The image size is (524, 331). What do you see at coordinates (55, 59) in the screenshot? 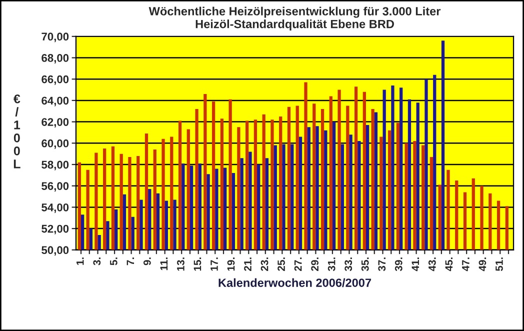
I see `y-tick-label: 68,00` at bounding box center [55, 59].